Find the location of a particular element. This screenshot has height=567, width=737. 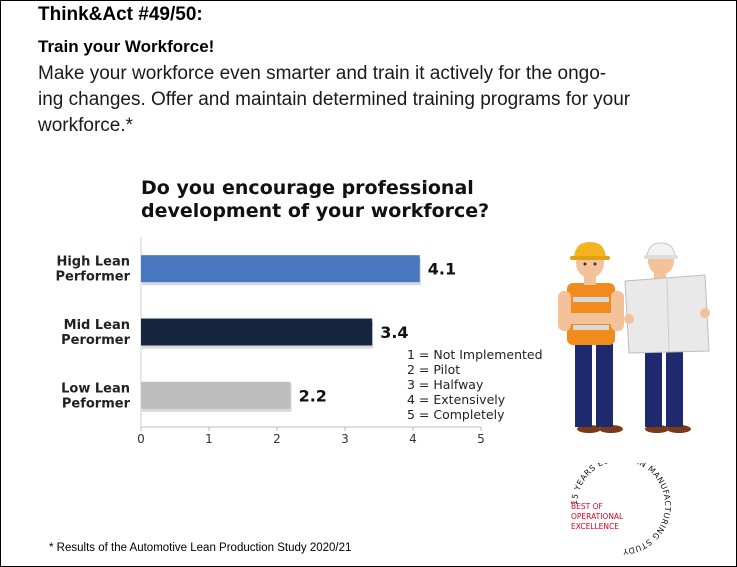

badge-line: BEST OF is located at coordinates (587, 506).